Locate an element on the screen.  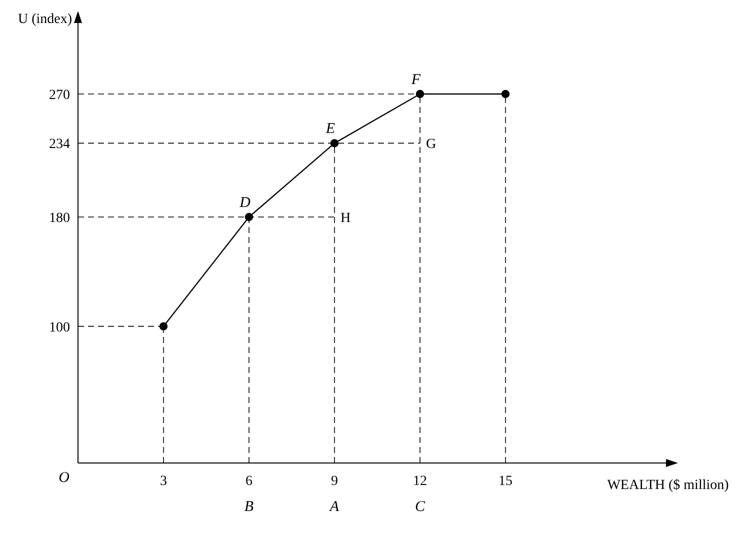
annotation: H is located at coordinates (345, 218).